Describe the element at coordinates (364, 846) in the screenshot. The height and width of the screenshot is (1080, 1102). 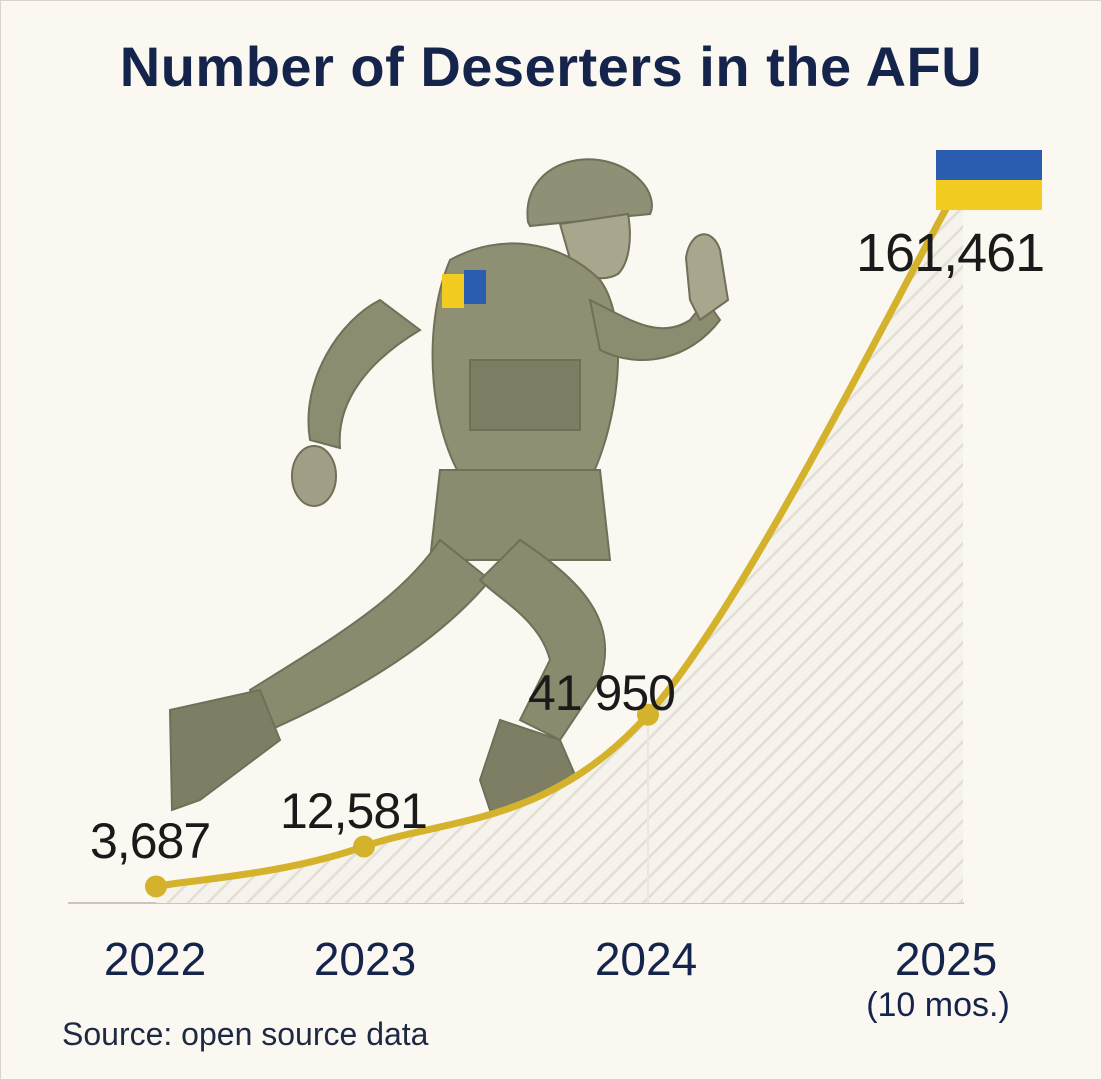
I see `data-point-2023` at that location.